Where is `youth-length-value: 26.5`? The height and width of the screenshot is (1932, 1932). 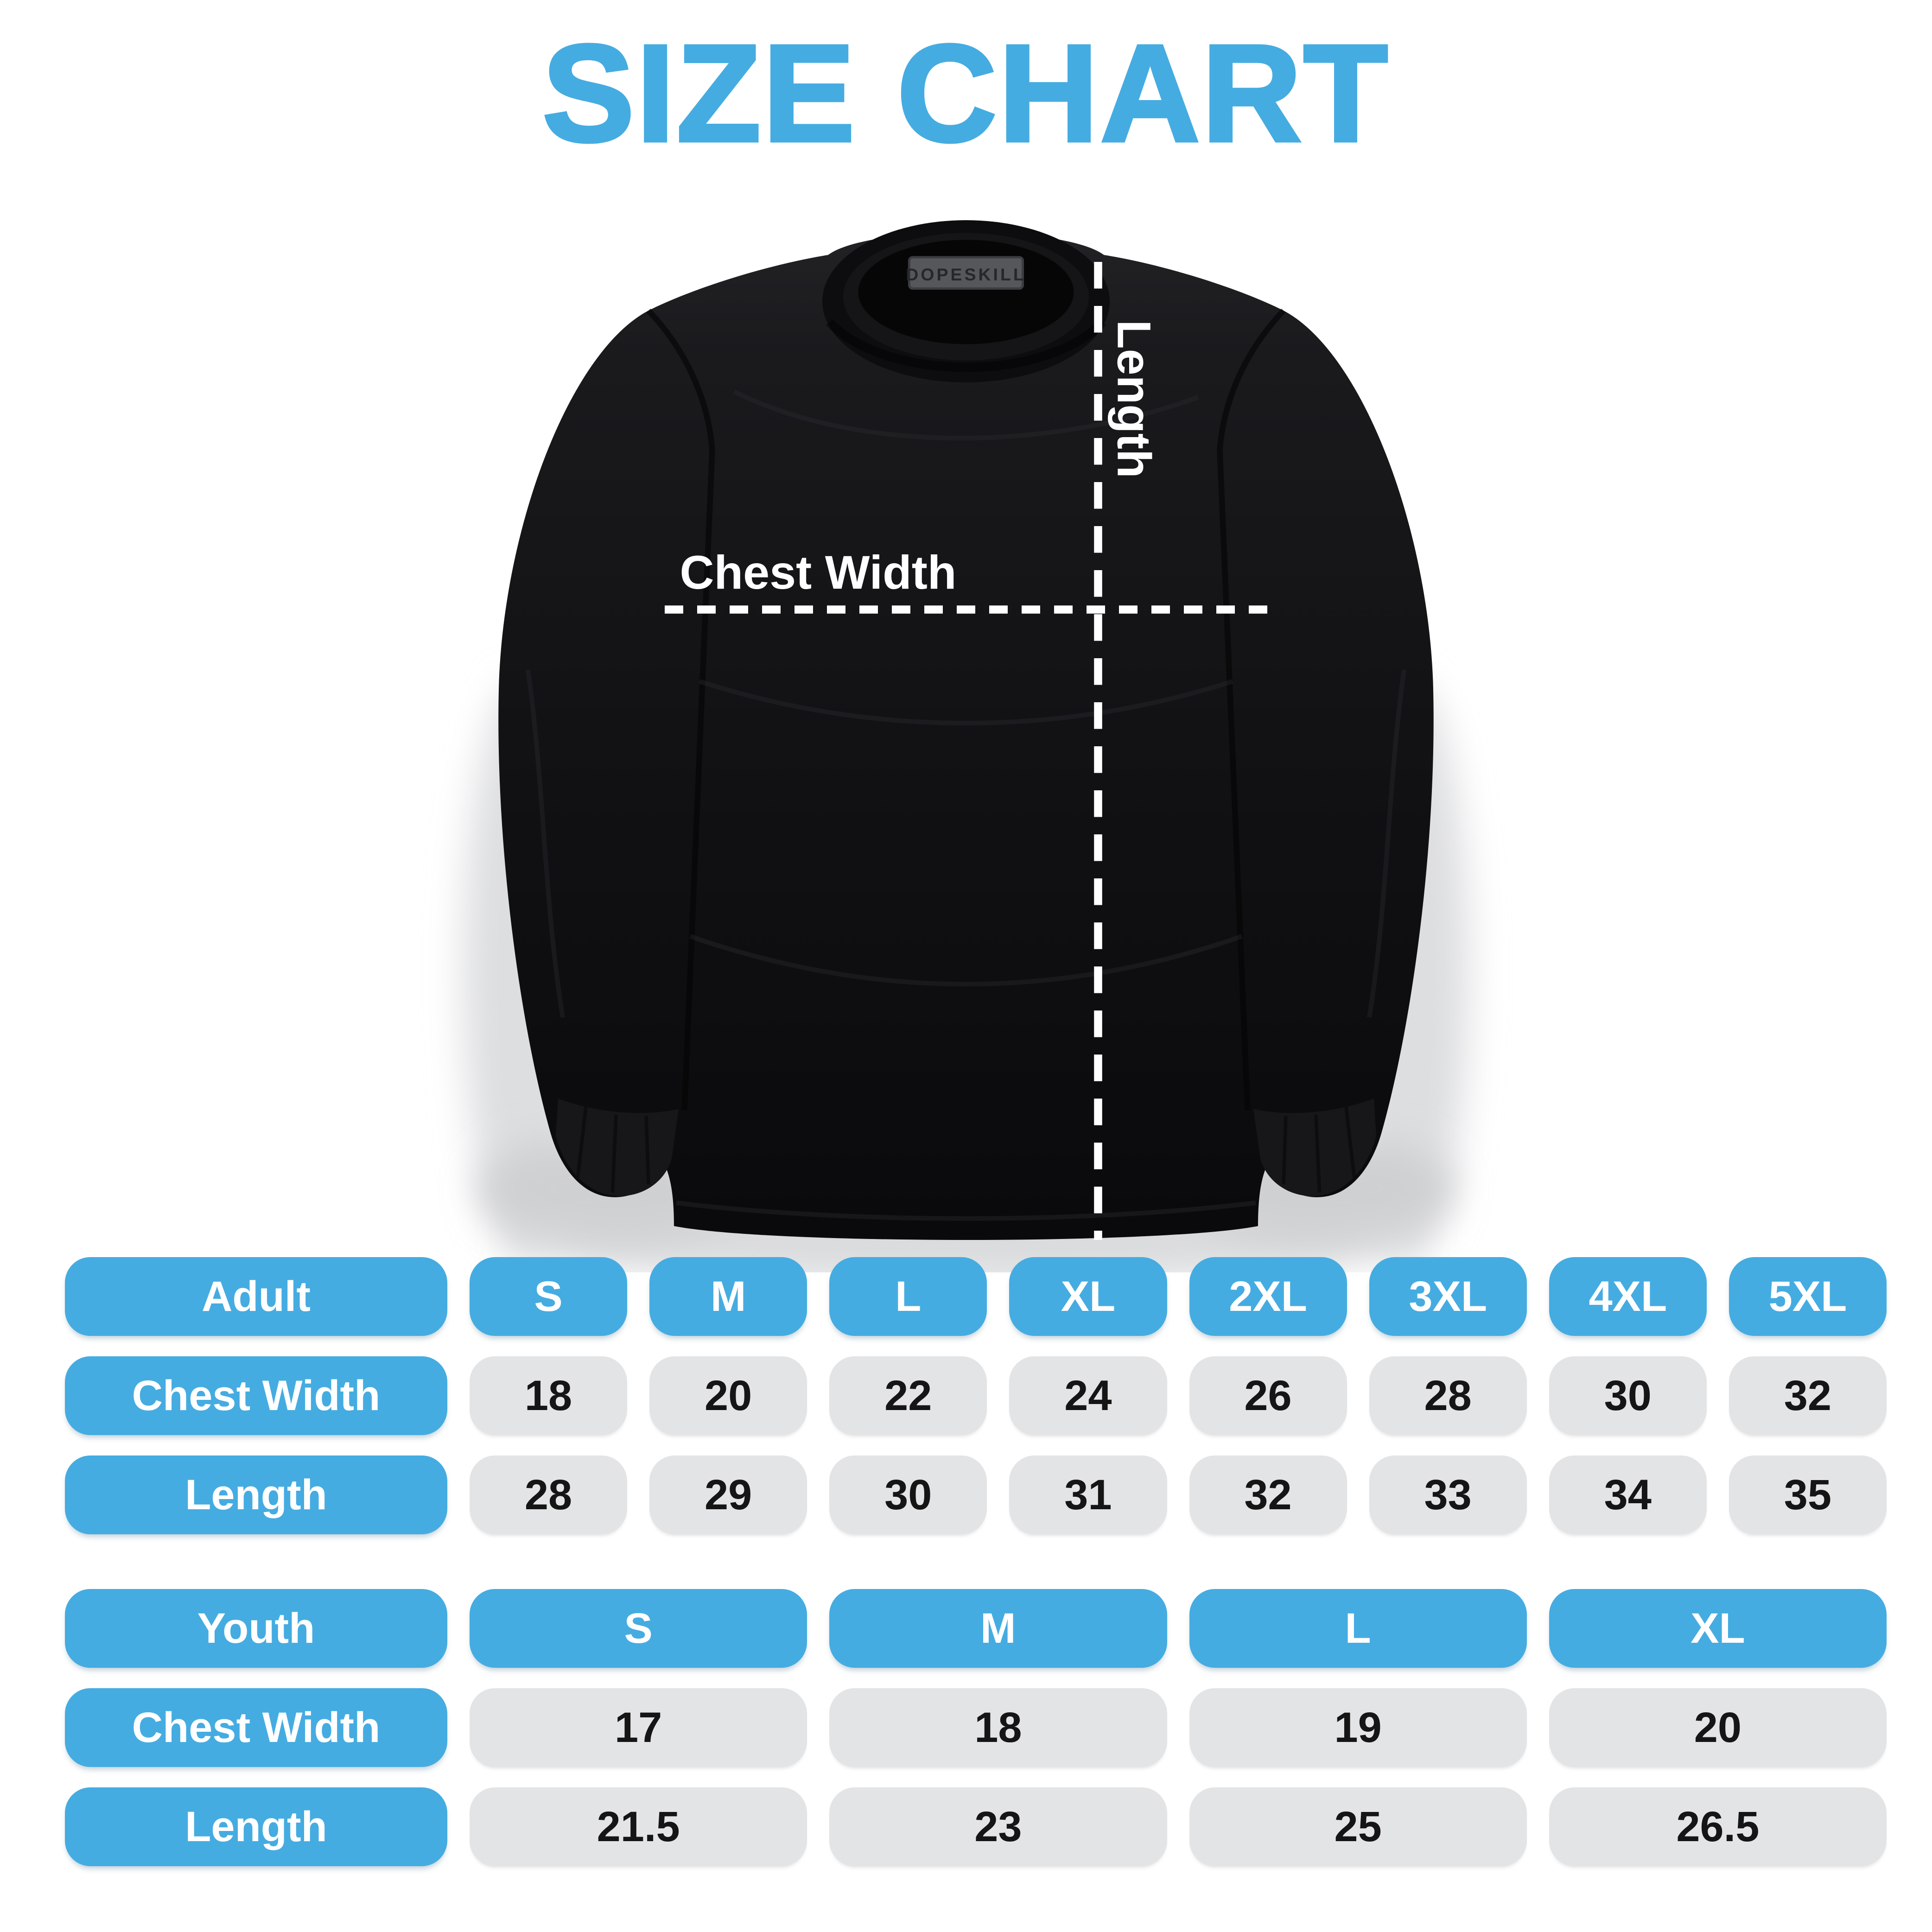 youth-length-value: 26.5 is located at coordinates (1718, 1826).